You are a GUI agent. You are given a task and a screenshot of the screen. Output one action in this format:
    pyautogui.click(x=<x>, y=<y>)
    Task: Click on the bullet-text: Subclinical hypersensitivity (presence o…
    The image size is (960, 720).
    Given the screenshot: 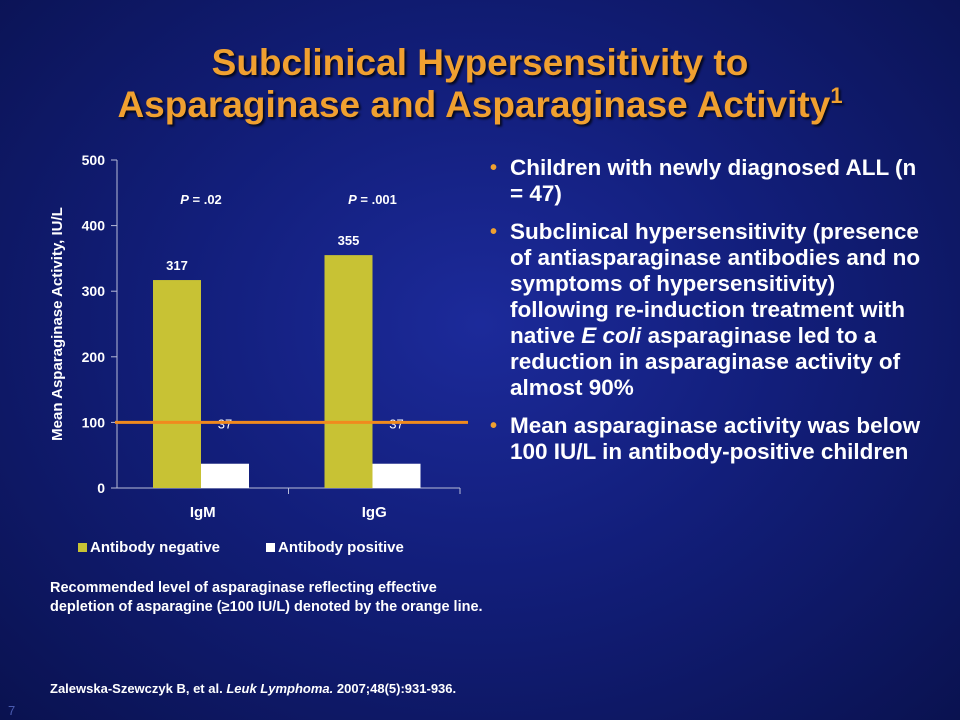 What is the action you would take?
    pyautogui.click(x=715, y=283)
    